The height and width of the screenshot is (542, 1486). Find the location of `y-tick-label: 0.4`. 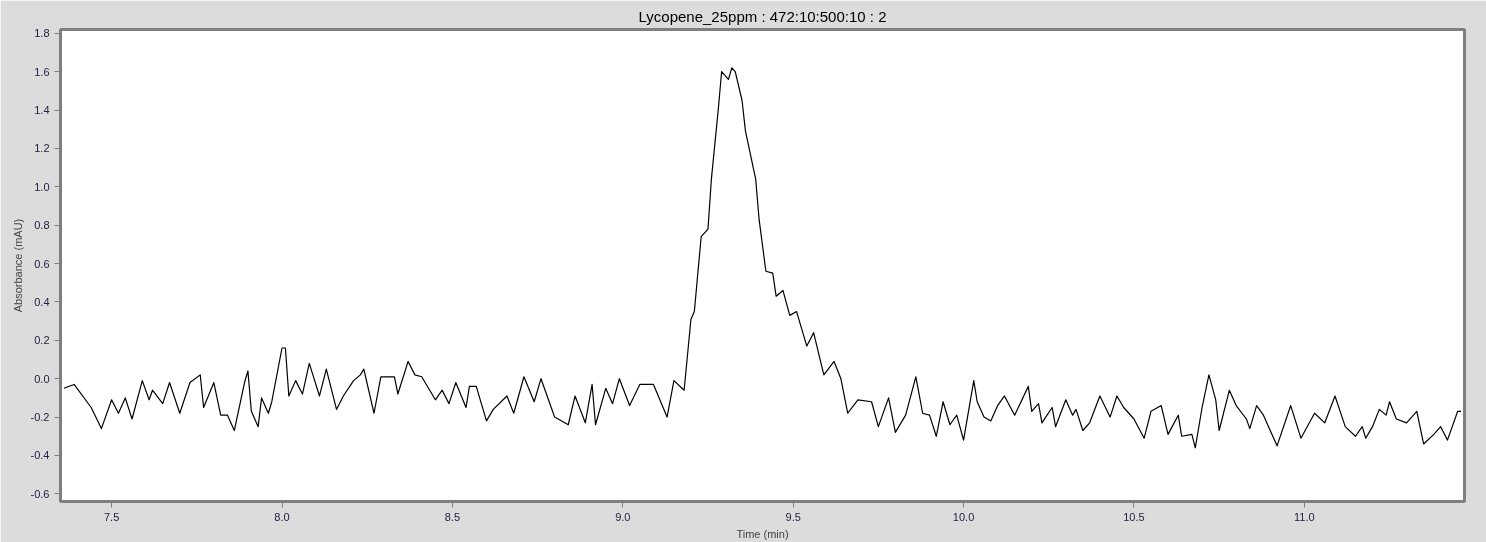

y-tick-label: 0.4 is located at coordinates (42, 301).